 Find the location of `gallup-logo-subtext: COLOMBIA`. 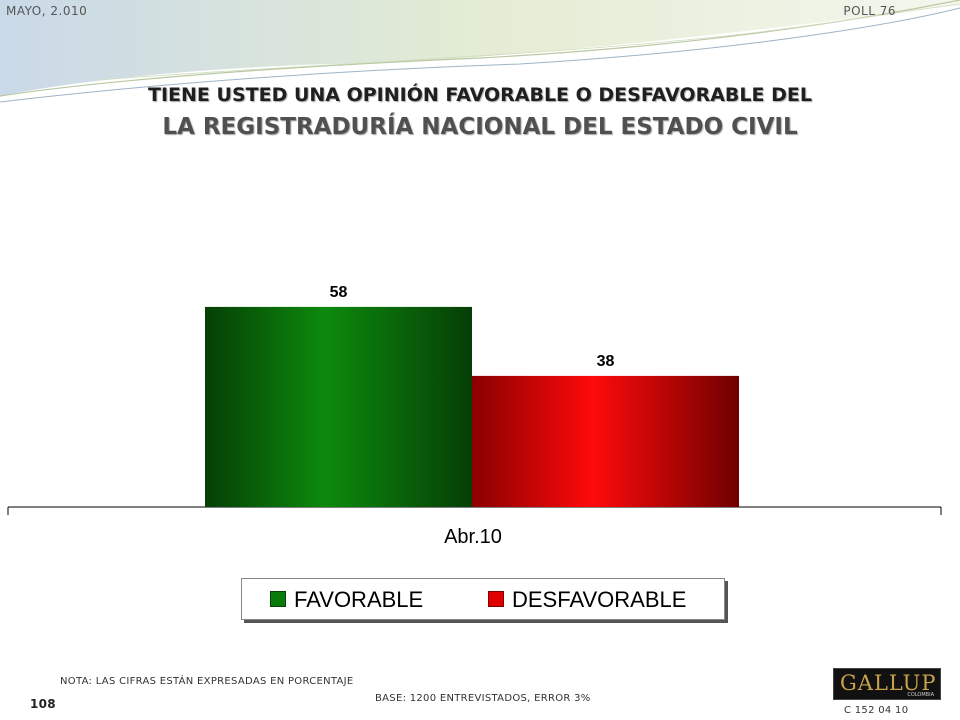

gallup-logo-subtext: COLOMBIA is located at coordinates (920, 695).